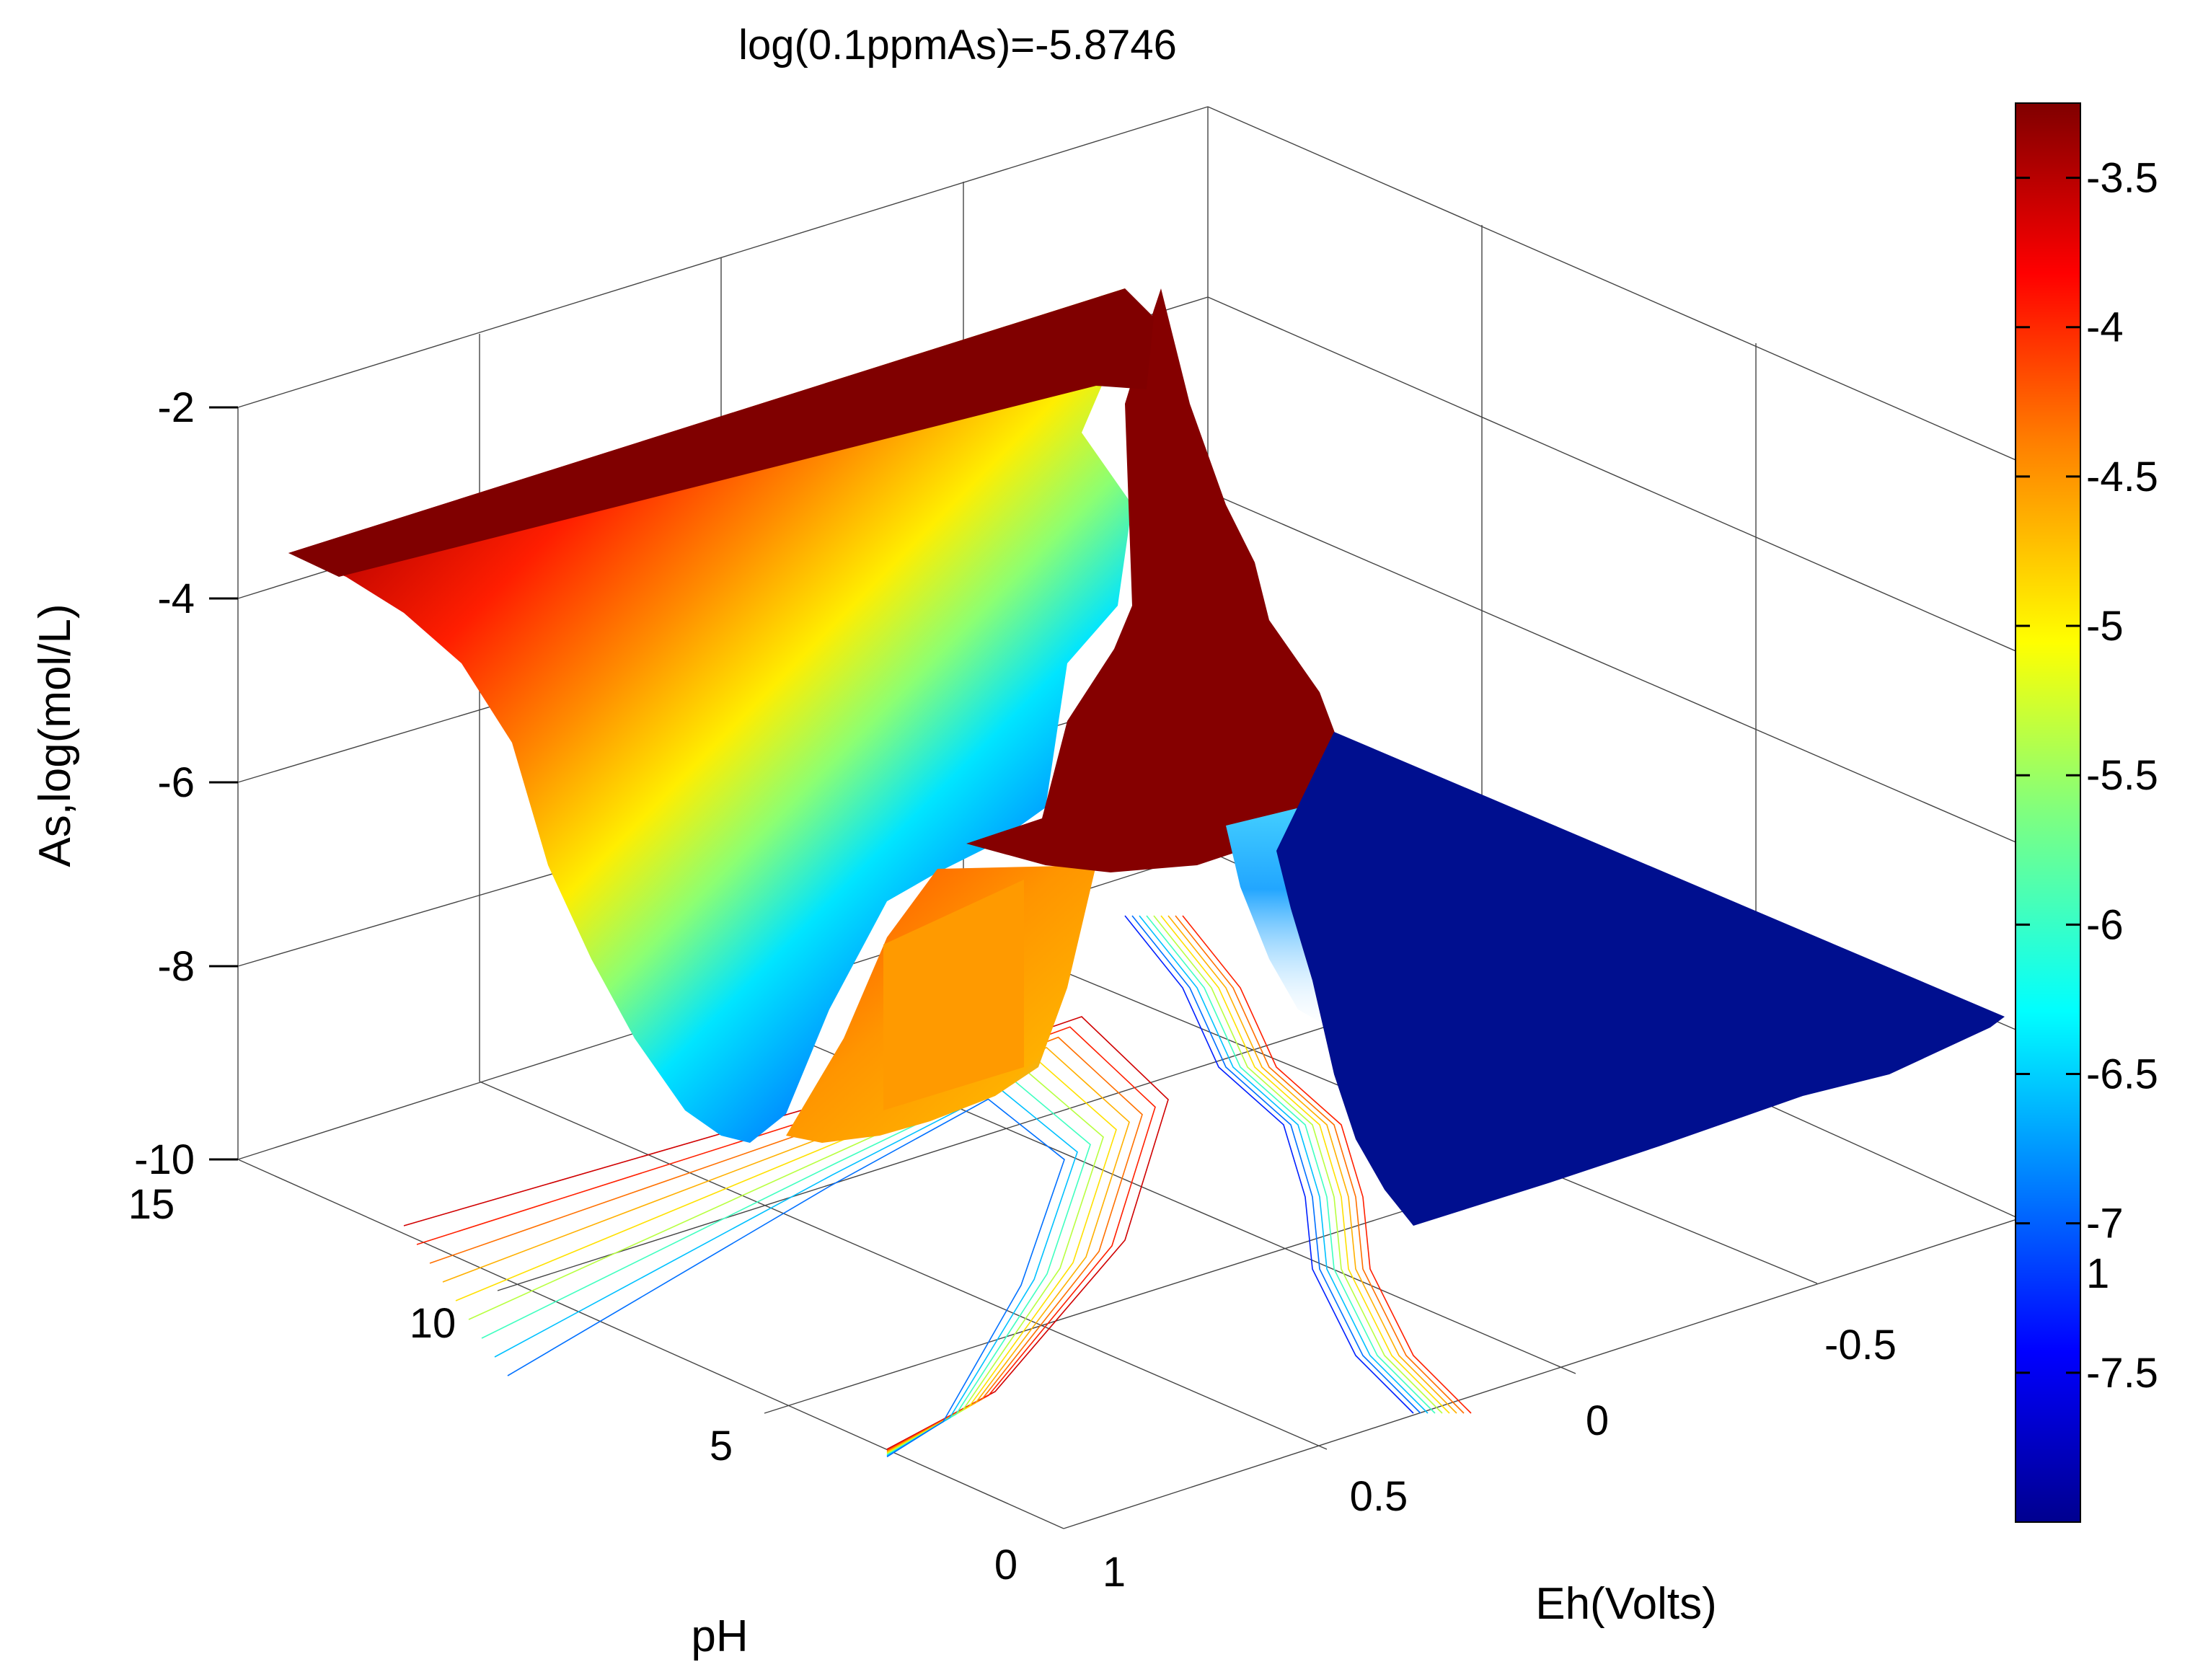 The image size is (2203, 1680). I want to click on y-axis-ticks: 0 5 10 15, so click(572, 1384).